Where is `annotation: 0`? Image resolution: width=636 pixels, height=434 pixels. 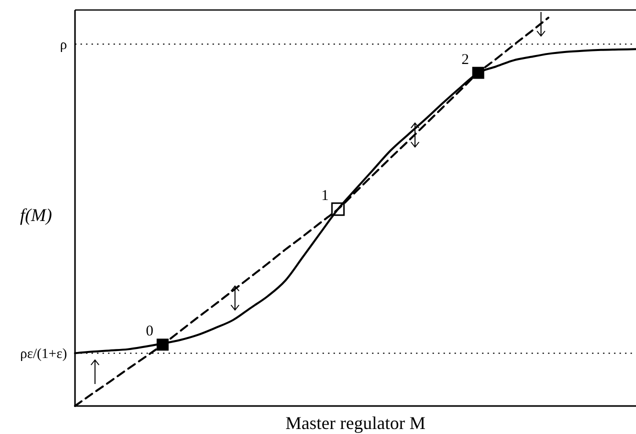 annotation: 0 is located at coordinates (150, 332).